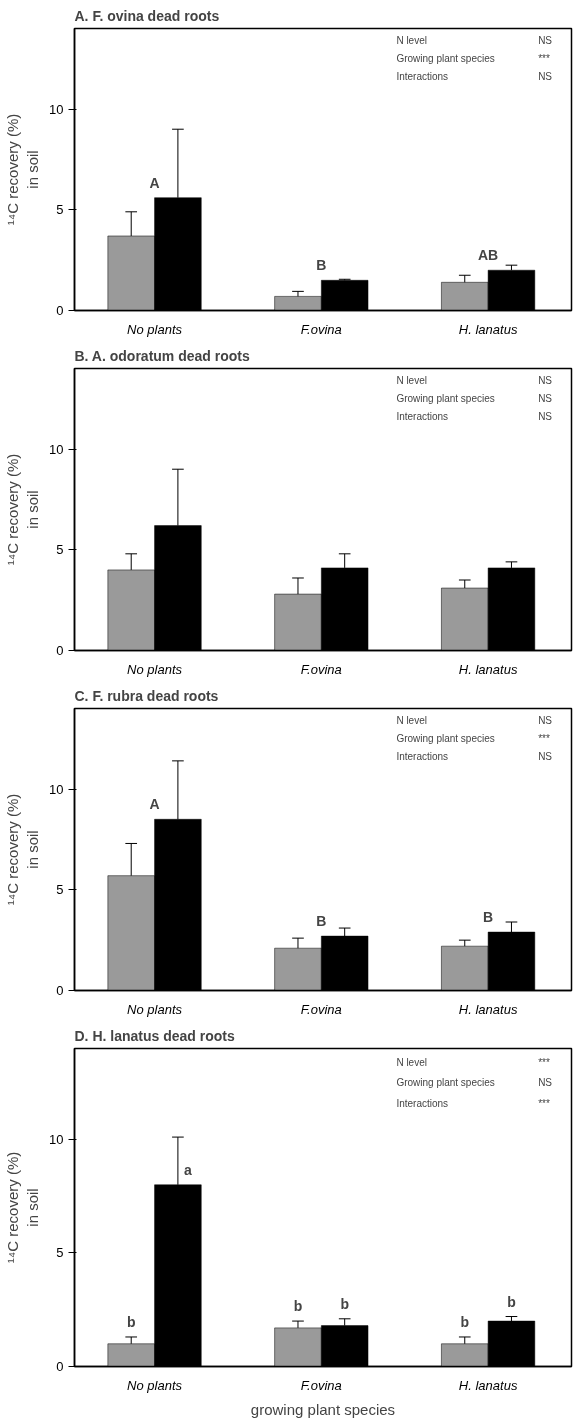 The image size is (581, 1425). What do you see at coordinates (323, 1409) in the screenshot?
I see `x-axis-title: growing plant species` at bounding box center [323, 1409].